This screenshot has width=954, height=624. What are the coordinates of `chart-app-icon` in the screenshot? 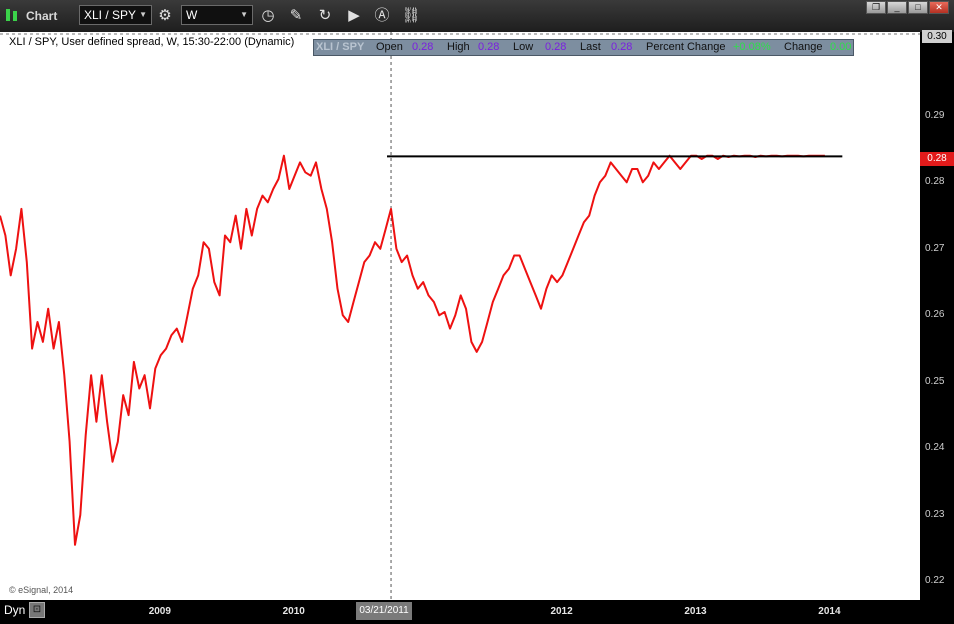 It's located at (11, 15).